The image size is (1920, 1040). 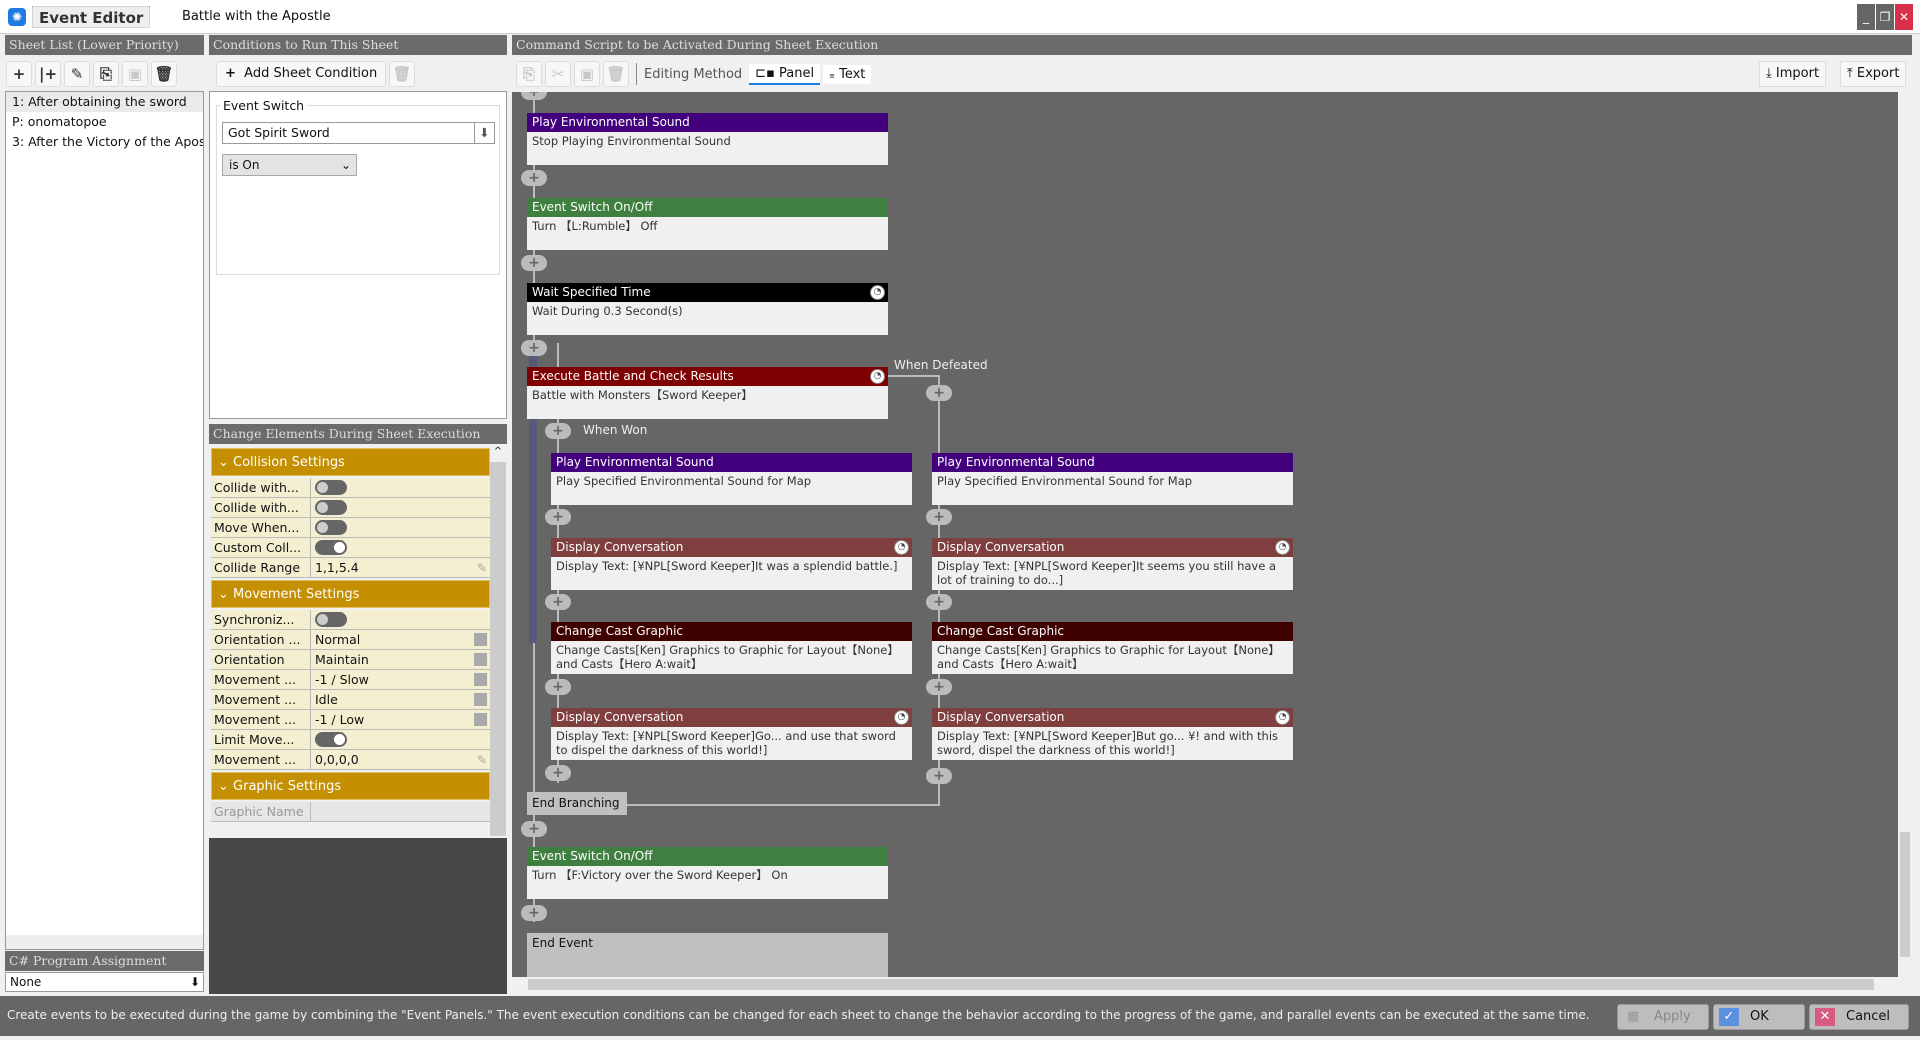 I want to click on delete-condition-icon: 🗑, so click(x=402, y=74).